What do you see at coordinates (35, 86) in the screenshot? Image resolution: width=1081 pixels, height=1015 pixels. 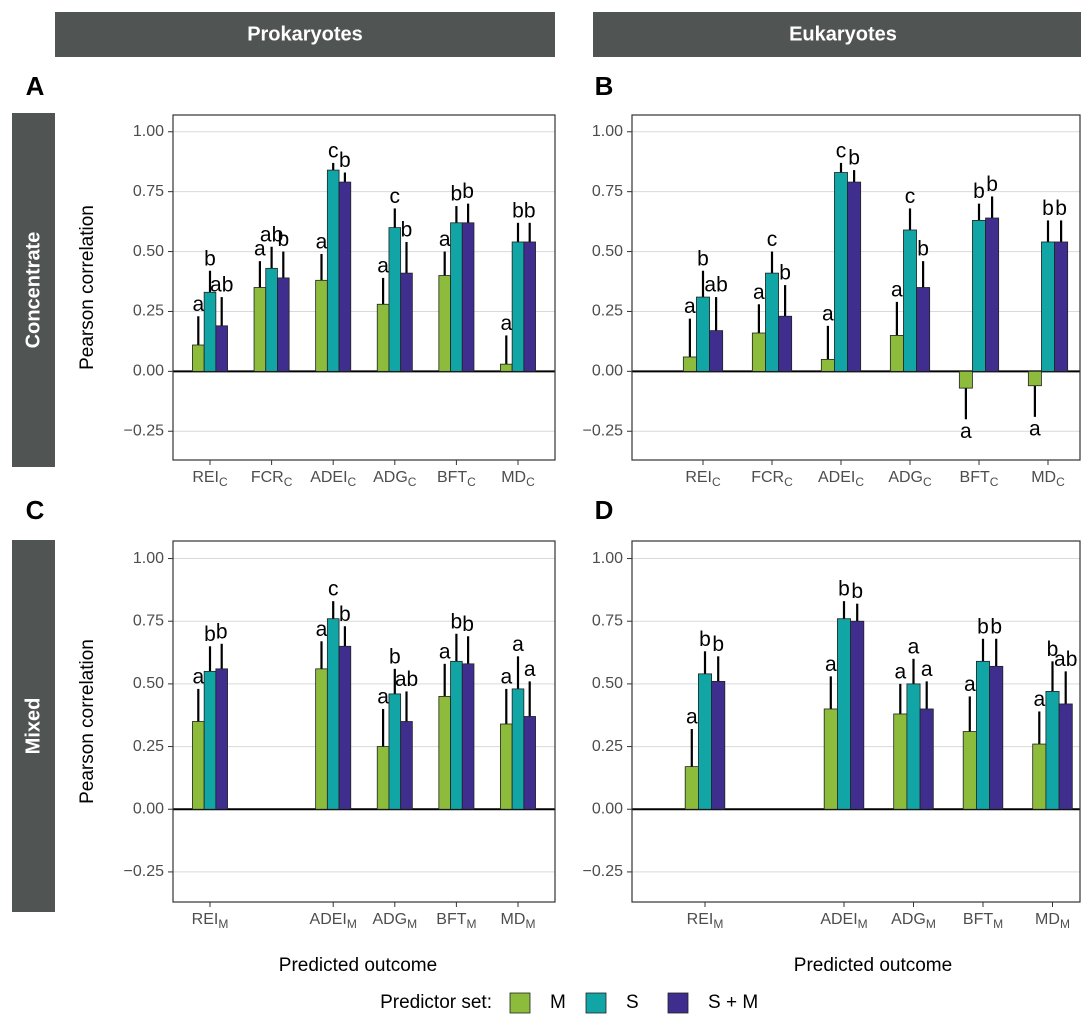 I see `panel-label: A` at bounding box center [35, 86].